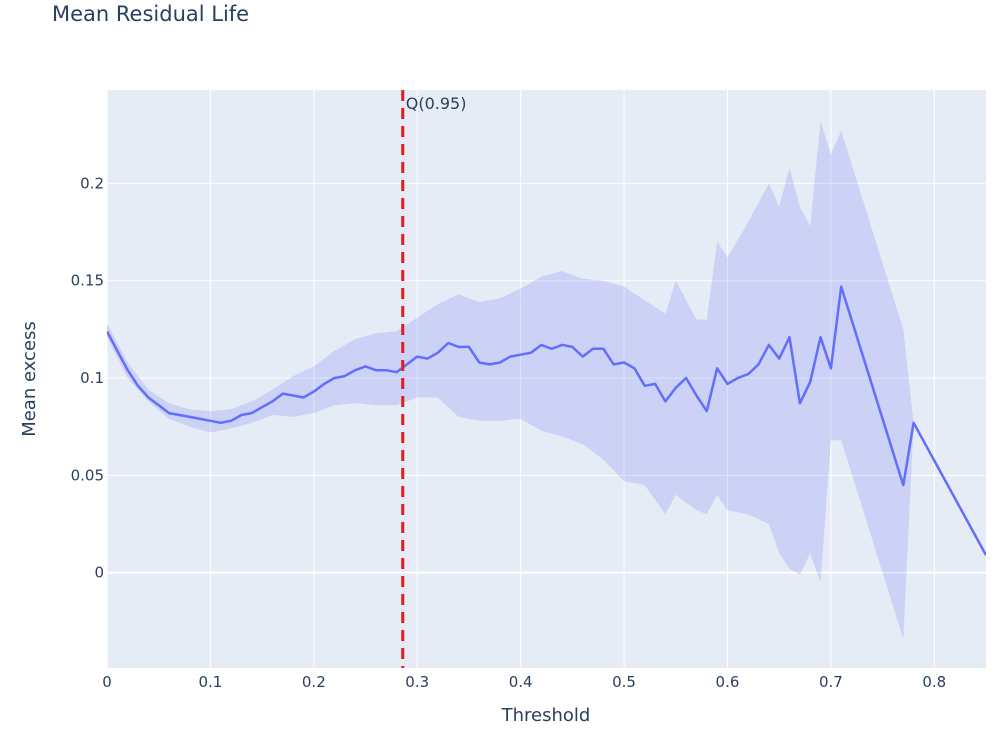 The image size is (1003, 735). I want to click on x-tick-label: 0.8, so click(934, 682).